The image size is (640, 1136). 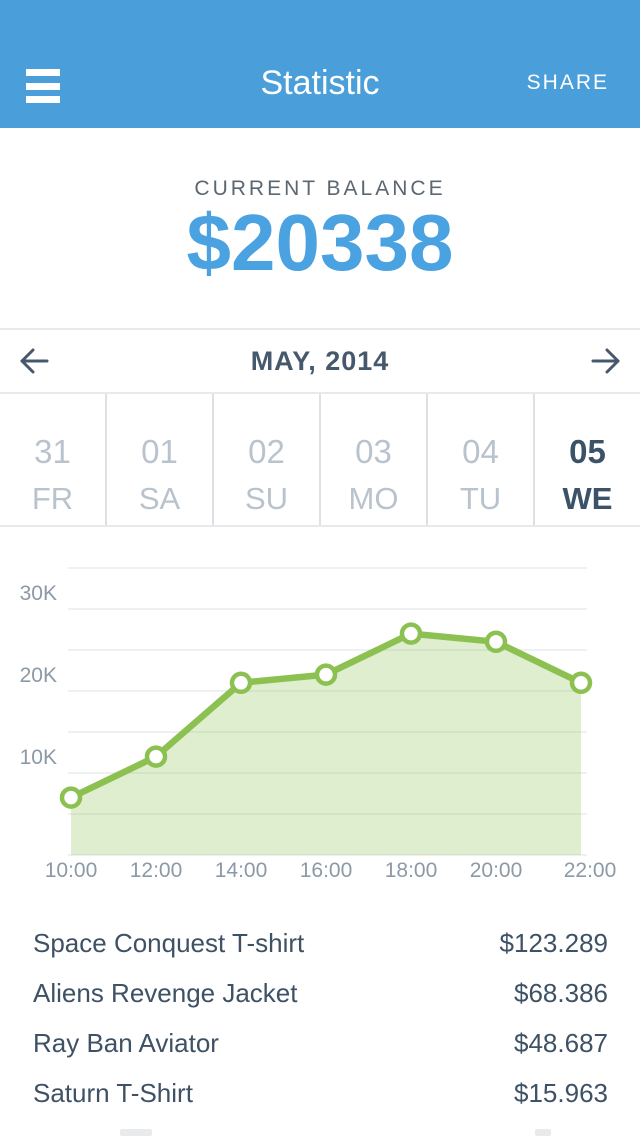 I want to click on day-date: 31, so click(x=52, y=451).